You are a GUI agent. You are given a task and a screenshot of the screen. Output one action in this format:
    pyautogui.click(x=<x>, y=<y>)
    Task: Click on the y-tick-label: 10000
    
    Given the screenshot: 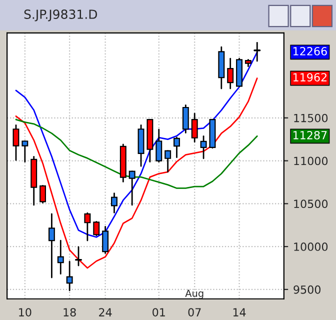 What is the action you would take?
    pyautogui.click(x=311, y=246)
    